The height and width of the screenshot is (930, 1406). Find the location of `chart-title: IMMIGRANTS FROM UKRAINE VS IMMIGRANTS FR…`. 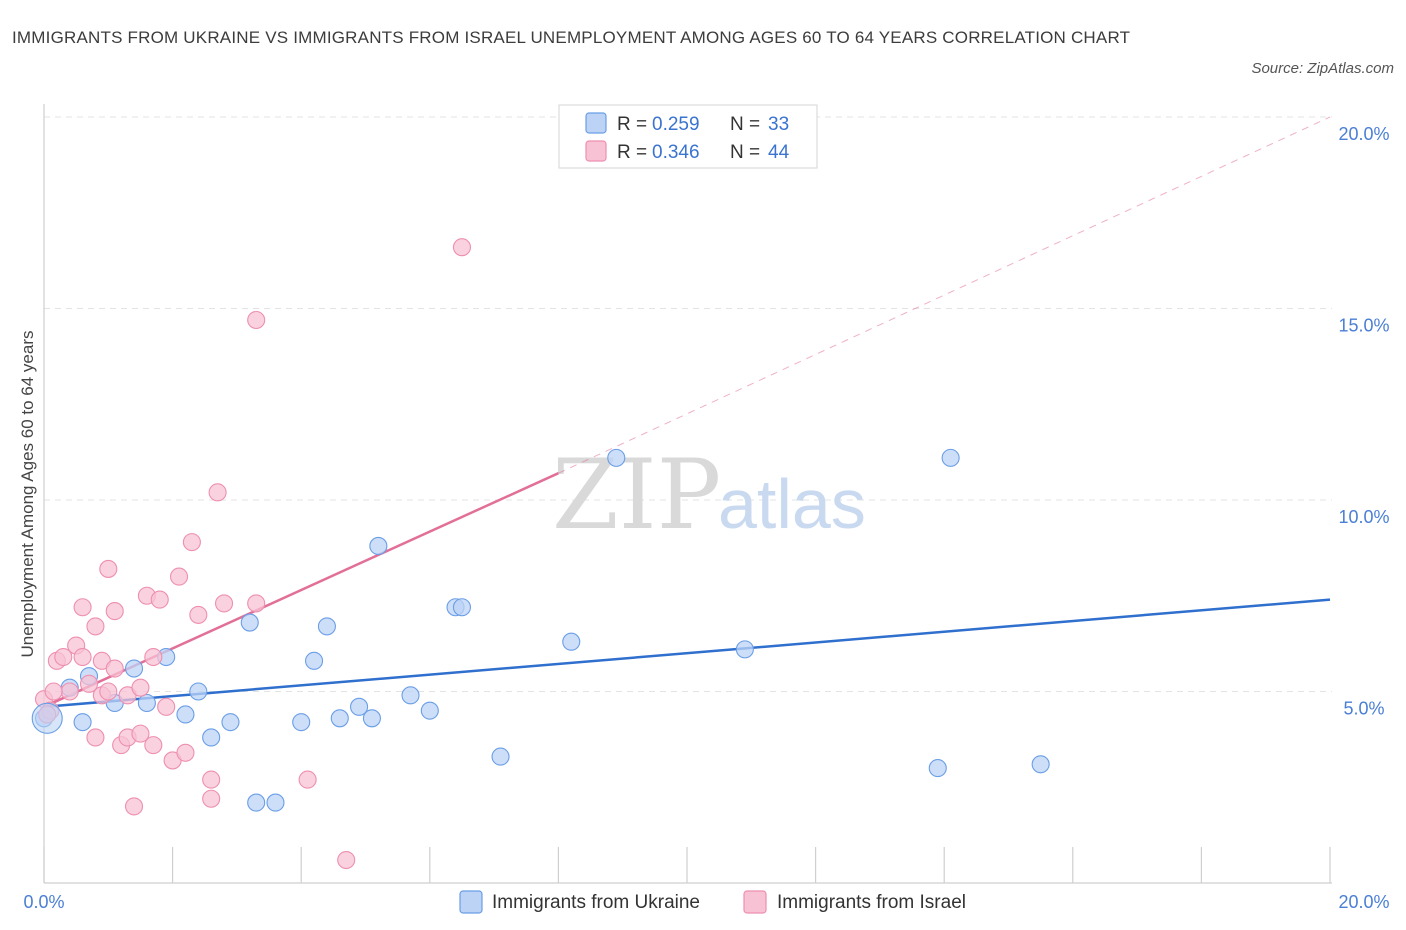

chart-title: IMMIGRANTS FROM UKRAINE VS IMMIGRANTS FR… is located at coordinates (571, 37).